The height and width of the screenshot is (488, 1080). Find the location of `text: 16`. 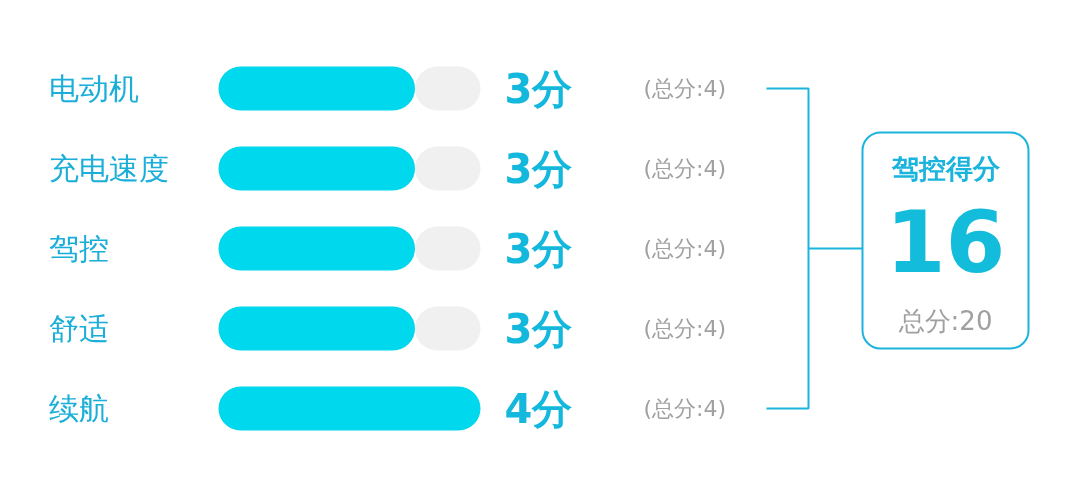

text: 16 is located at coordinates (945, 242).